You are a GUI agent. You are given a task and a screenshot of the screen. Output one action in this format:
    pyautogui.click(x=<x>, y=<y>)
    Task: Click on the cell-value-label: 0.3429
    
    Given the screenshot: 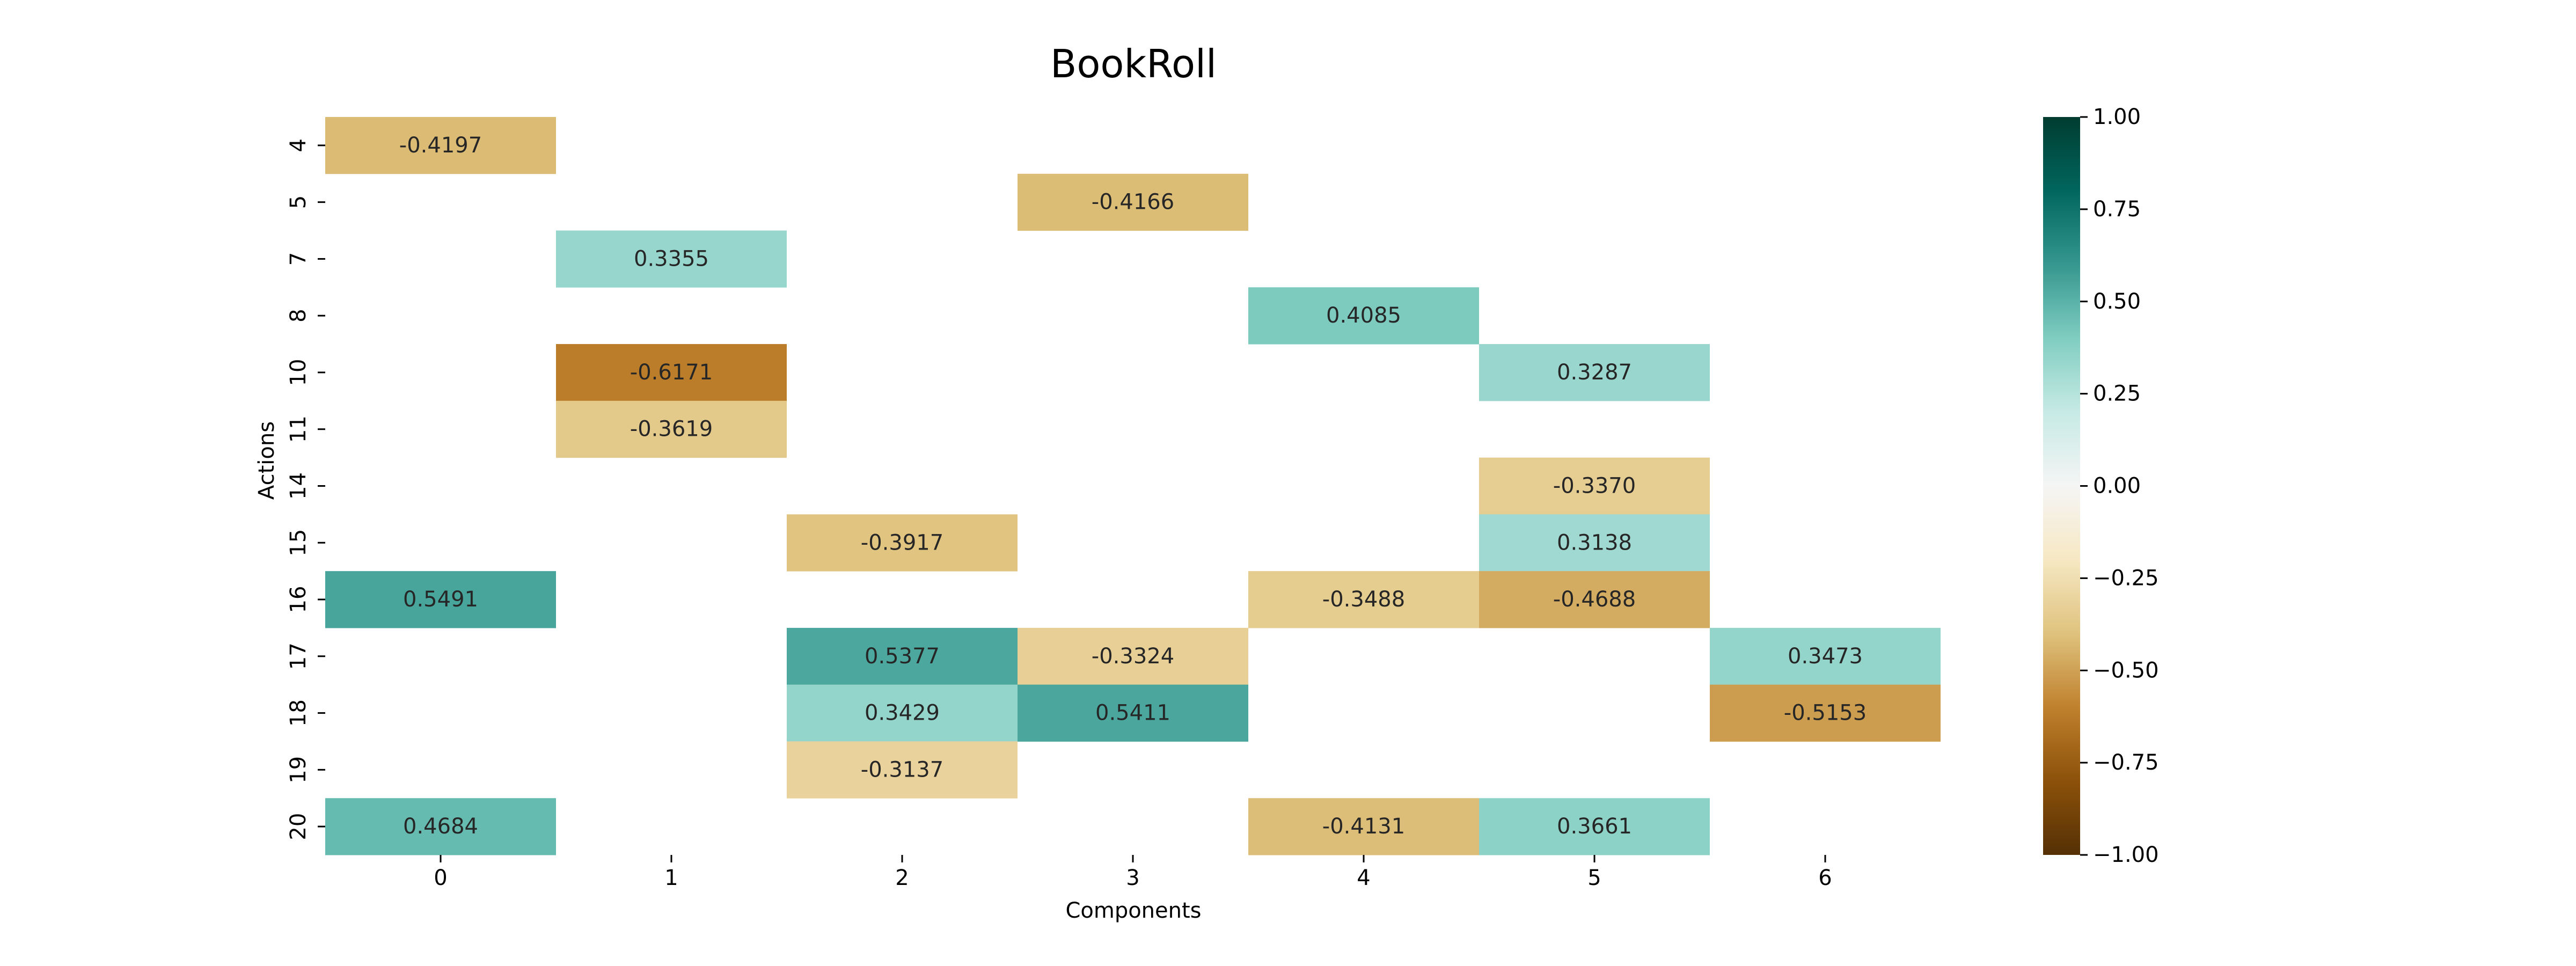 What is the action you would take?
    pyautogui.click(x=902, y=713)
    